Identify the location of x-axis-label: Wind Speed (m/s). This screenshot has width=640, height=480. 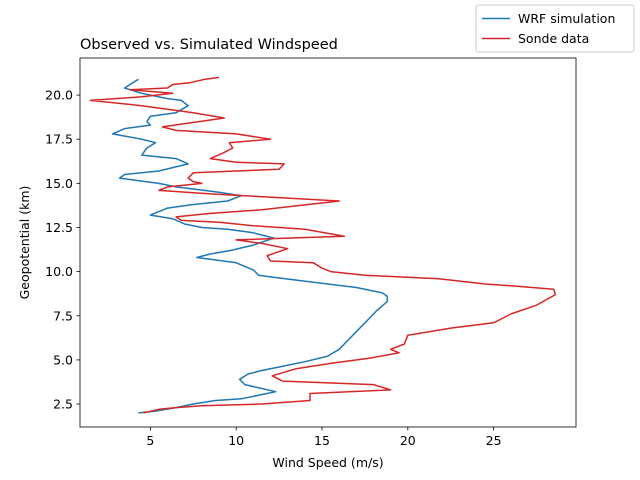
(327, 462).